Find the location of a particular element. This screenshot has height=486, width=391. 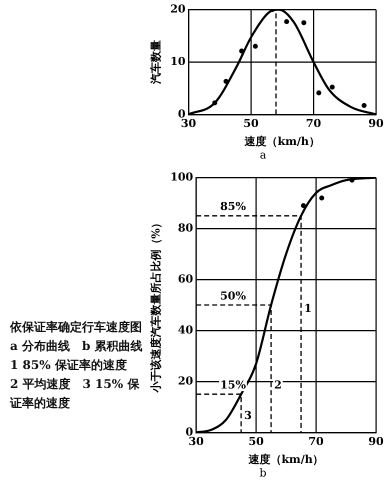

y-tick-label: 40 is located at coordinates (186, 329).